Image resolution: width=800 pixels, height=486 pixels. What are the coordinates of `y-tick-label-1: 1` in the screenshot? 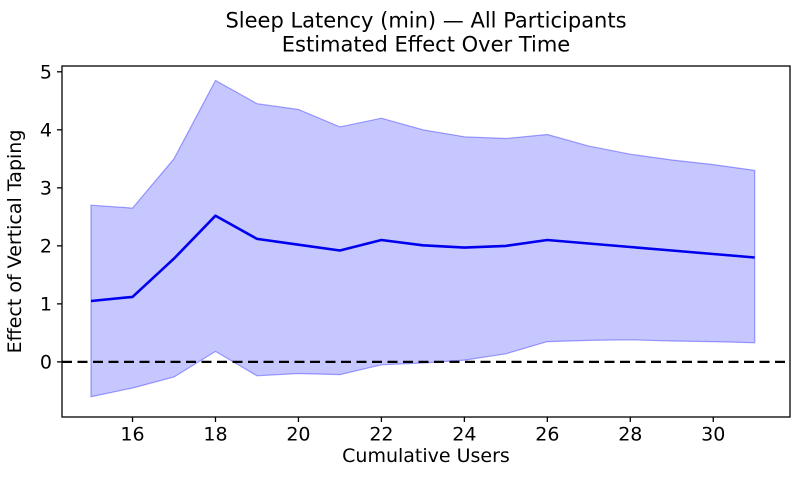 It's located at (46, 304).